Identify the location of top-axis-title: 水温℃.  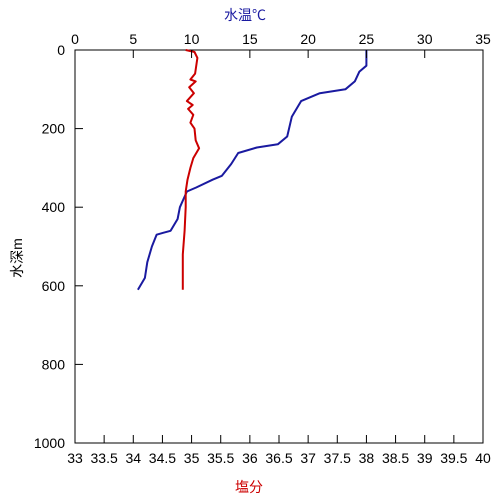
(245, 15).